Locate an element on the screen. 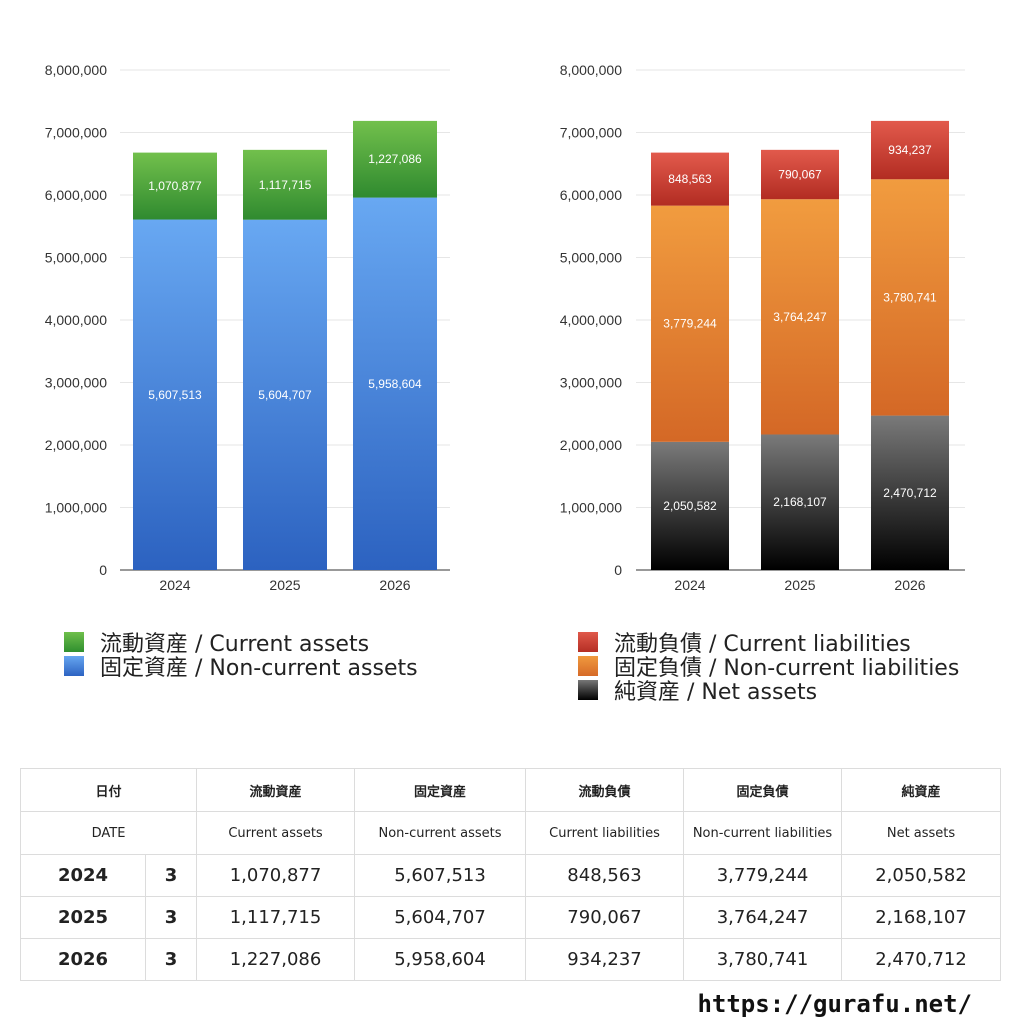 The image size is (1024, 1024). legend-item-noncurrent-liabilities: 固定負債 / Non-current liabilities is located at coordinates (768, 667).